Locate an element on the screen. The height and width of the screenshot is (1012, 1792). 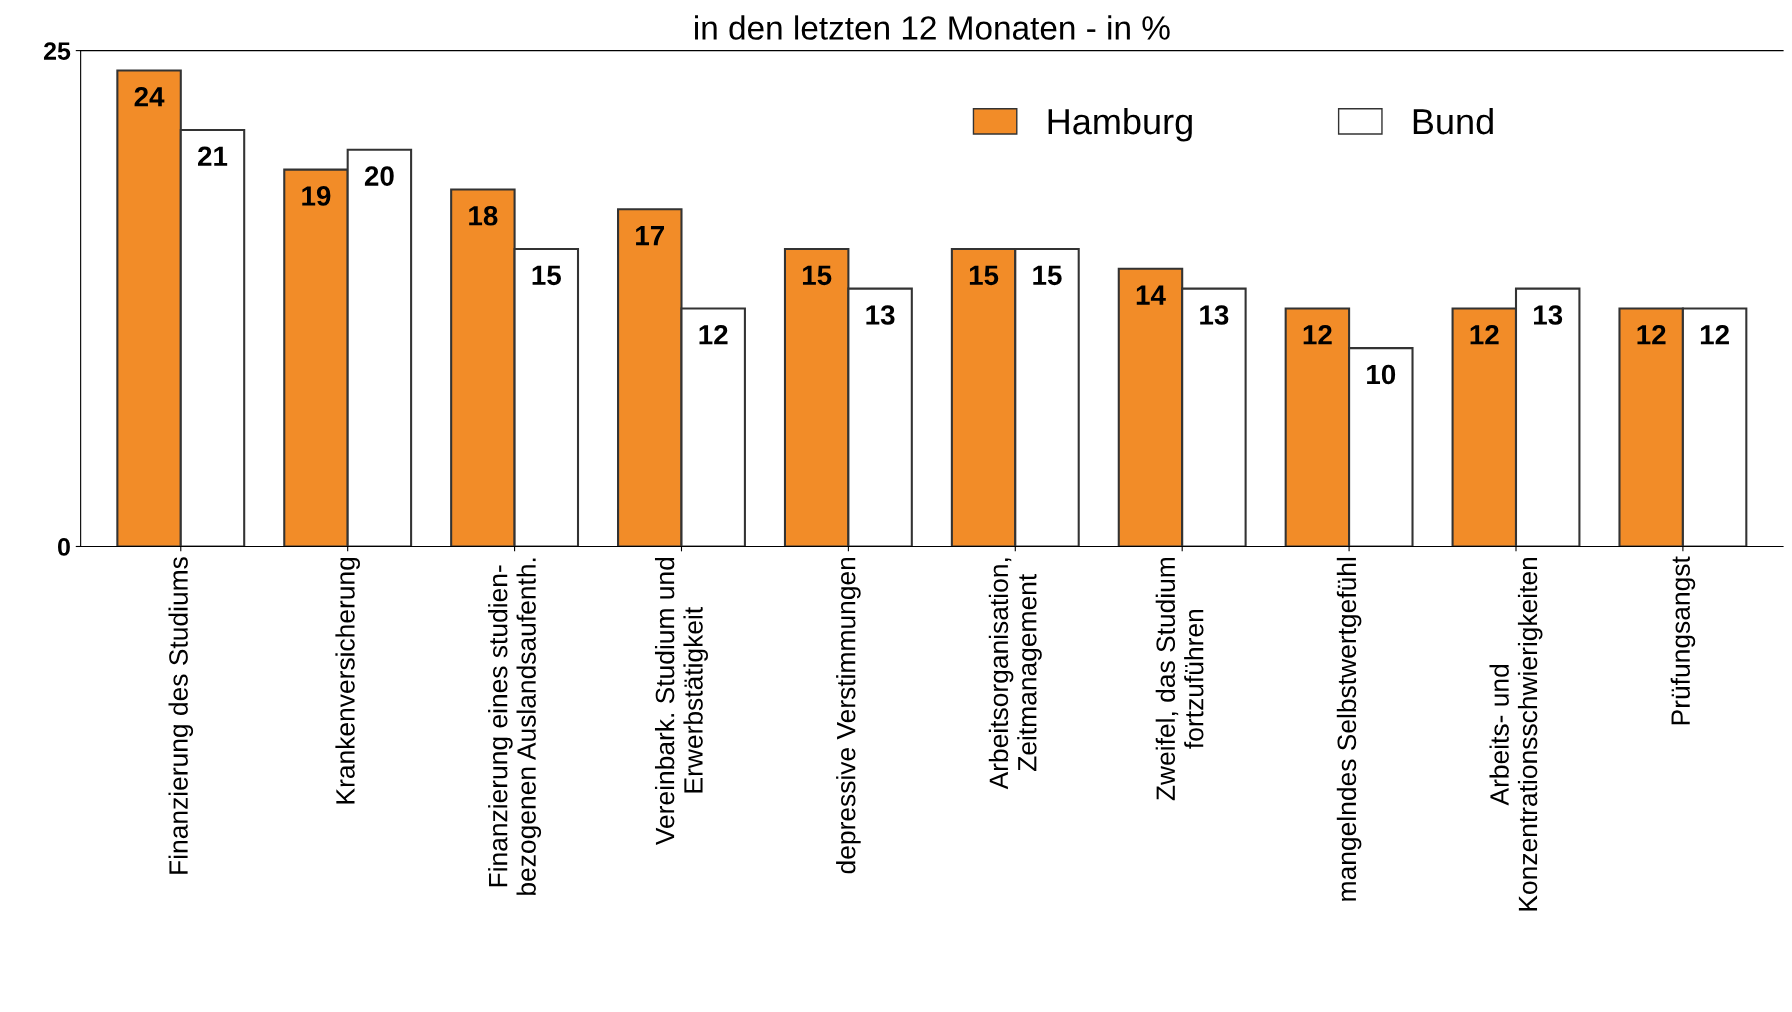
y-tick-label: 25 is located at coordinates (57, 51).